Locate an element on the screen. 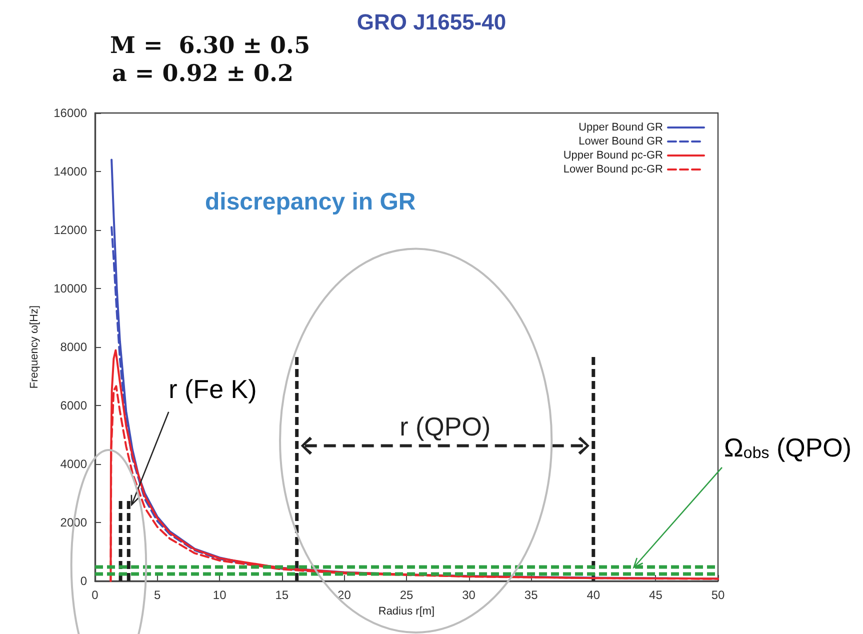  x-tick-label: 0 is located at coordinates (95, 595).